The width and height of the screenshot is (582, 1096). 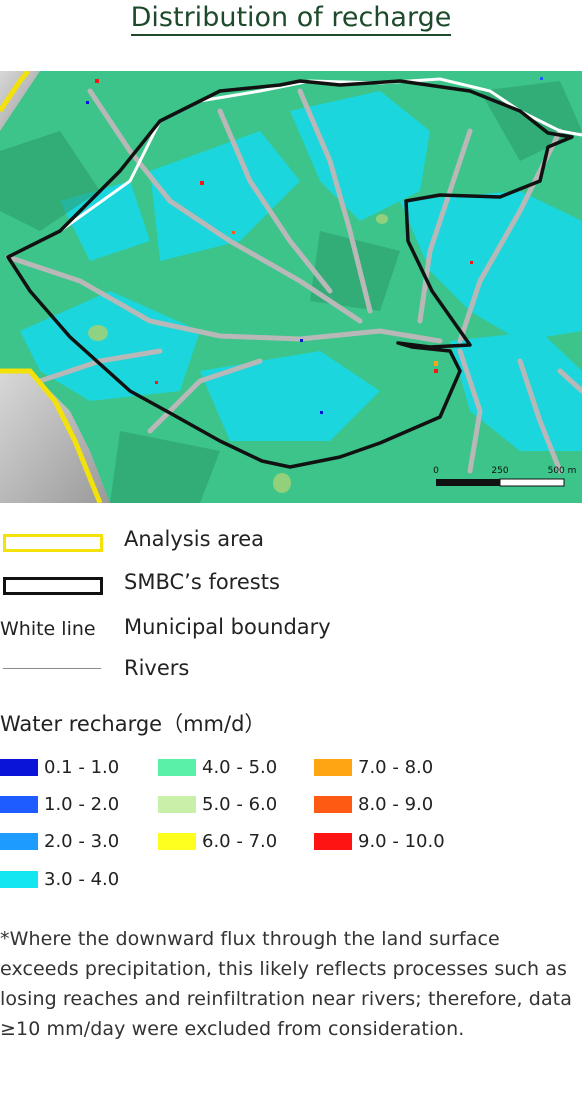 What do you see at coordinates (51, 542) in the screenshot?
I see `analysis-area-symbol` at bounding box center [51, 542].